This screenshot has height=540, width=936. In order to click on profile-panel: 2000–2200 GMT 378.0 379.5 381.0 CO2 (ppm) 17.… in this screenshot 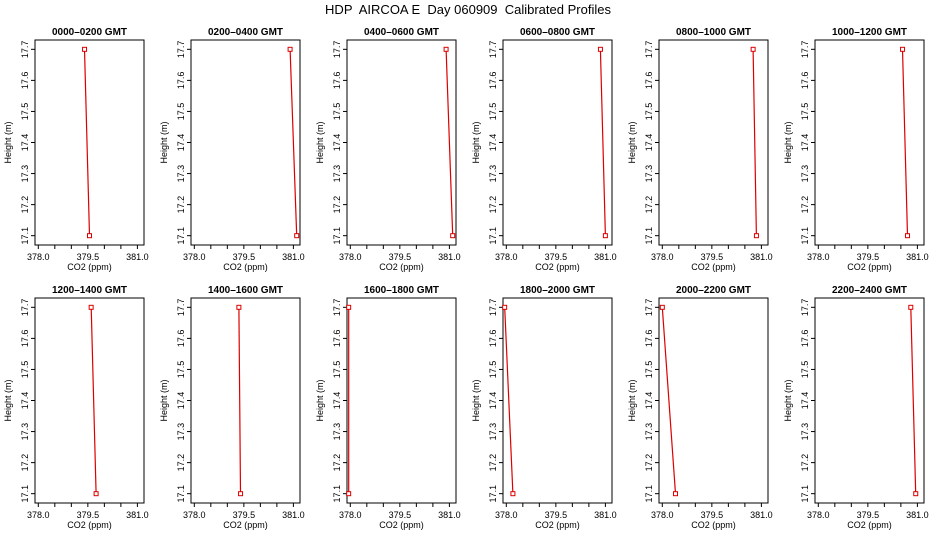, I will do `click(700, 407)`.